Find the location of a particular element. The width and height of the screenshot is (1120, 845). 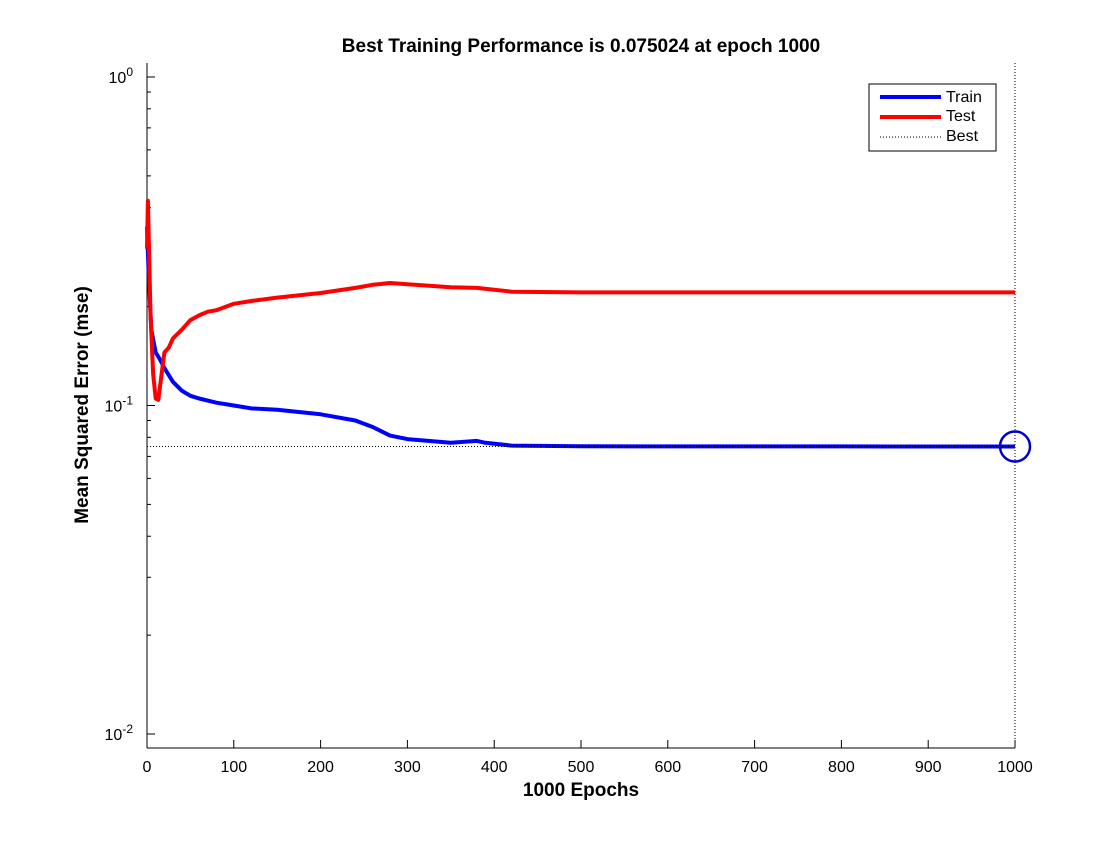

x-tick-label: 0 is located at coordinates (147, 767).